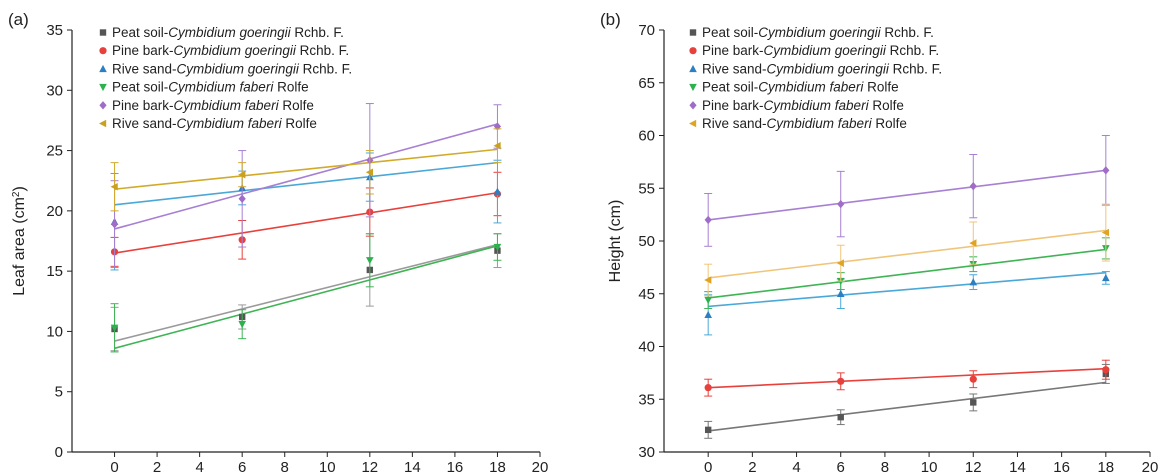  What do you see at coordinates (20, 241) in the screenshot?
I see `y-axis-title: Leaf area (cm2)` at bounding box center [20, 241].